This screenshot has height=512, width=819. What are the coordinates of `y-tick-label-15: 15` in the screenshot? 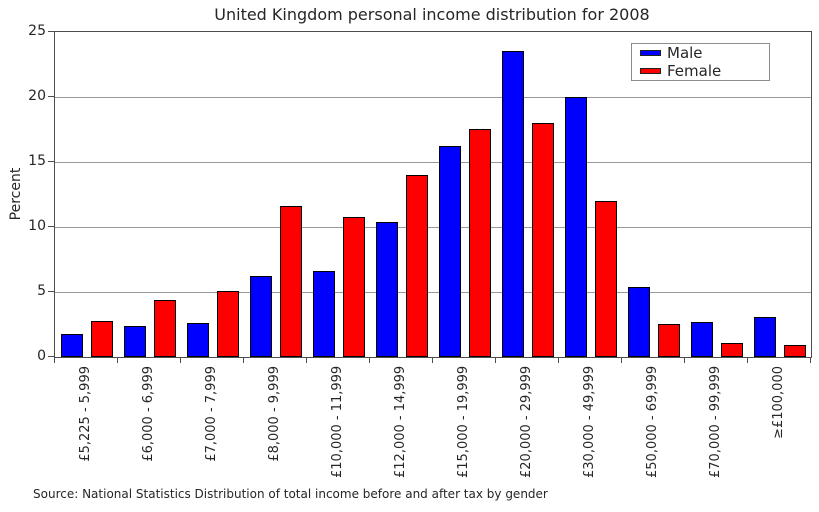 It's located at (37, 161).